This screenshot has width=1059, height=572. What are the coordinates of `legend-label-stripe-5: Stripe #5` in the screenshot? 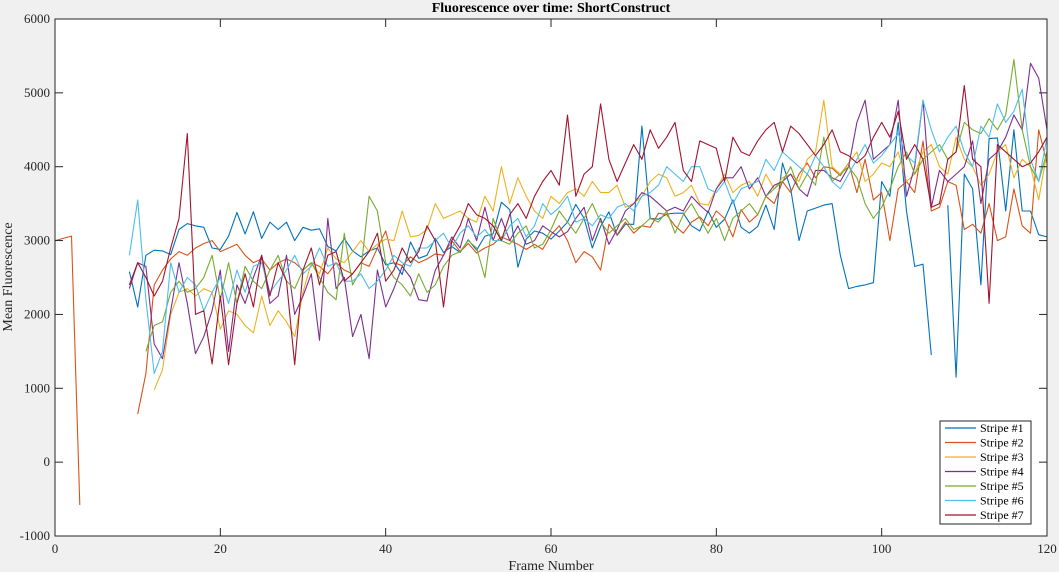 It's located at (1002, 486).